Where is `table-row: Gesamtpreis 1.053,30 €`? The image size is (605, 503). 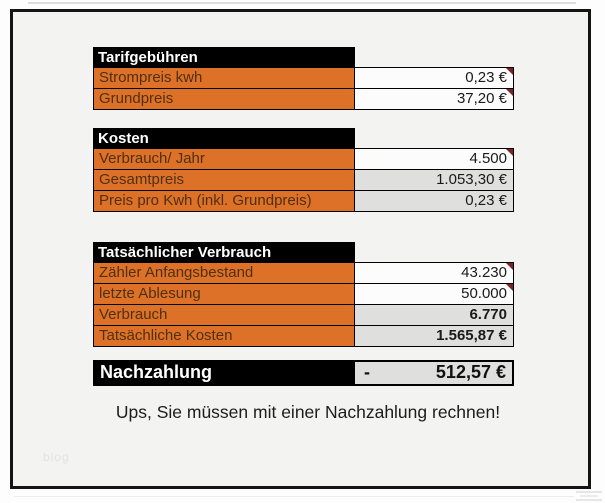
table-row: Gesamtpreis 1.053,30 € is located at coordinates (303, 180).